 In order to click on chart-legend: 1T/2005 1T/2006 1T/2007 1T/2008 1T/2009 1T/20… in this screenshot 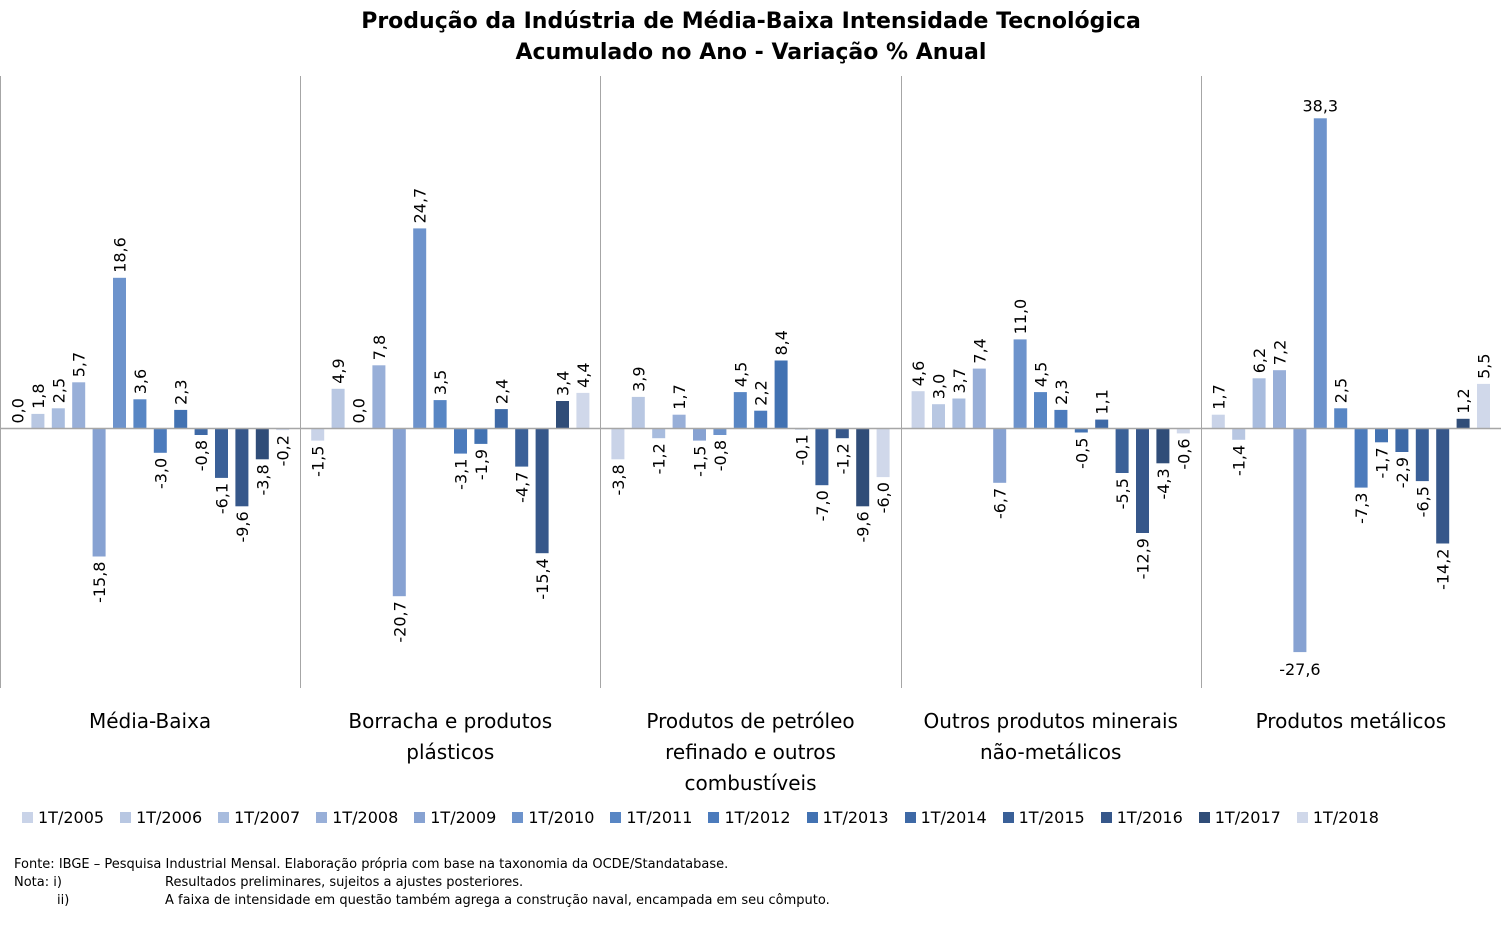, I will do `click(757, 817)`.